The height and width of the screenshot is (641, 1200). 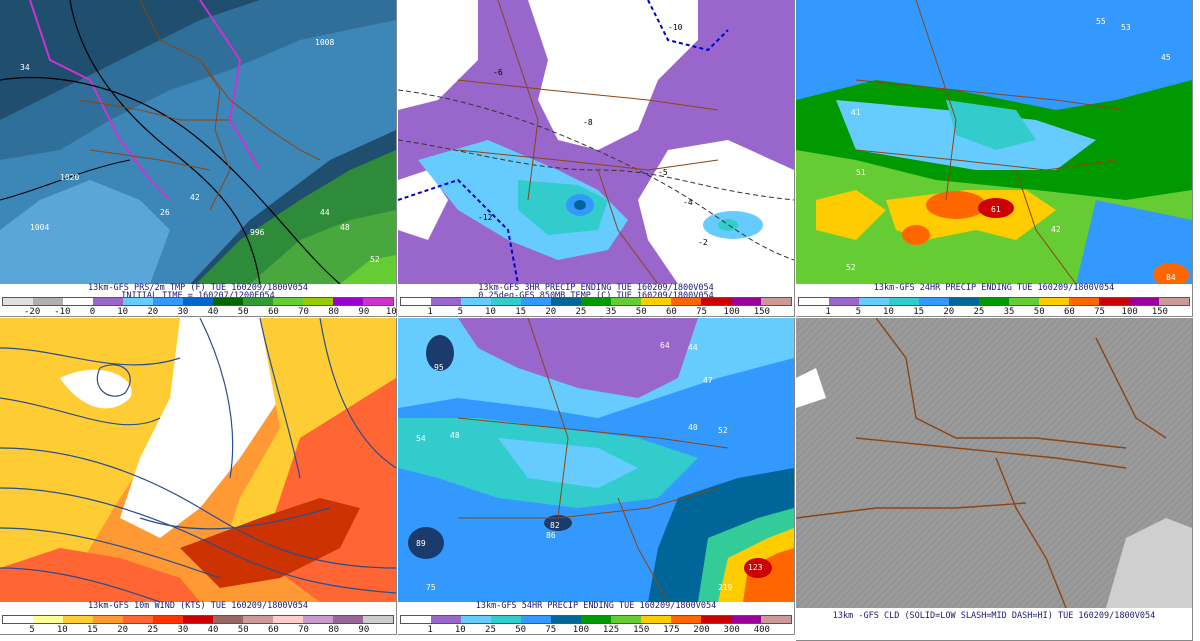 What do you see at coordinates (199, 311) in the screenshot?
I see `colorbar-labels: -20 -10 0 10 20 30 40 50 60 70 80 90 100` at bounding box center [199, 311].